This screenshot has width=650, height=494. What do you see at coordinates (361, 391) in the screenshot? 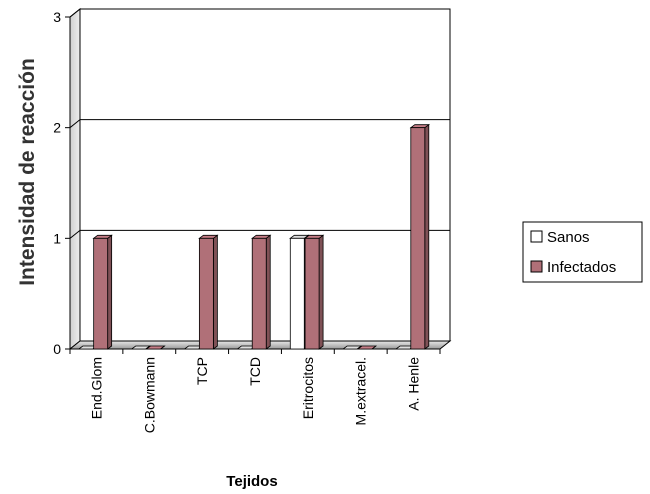
I see `x-tick-label: M.extracel.` at bounding box center [361, 391].